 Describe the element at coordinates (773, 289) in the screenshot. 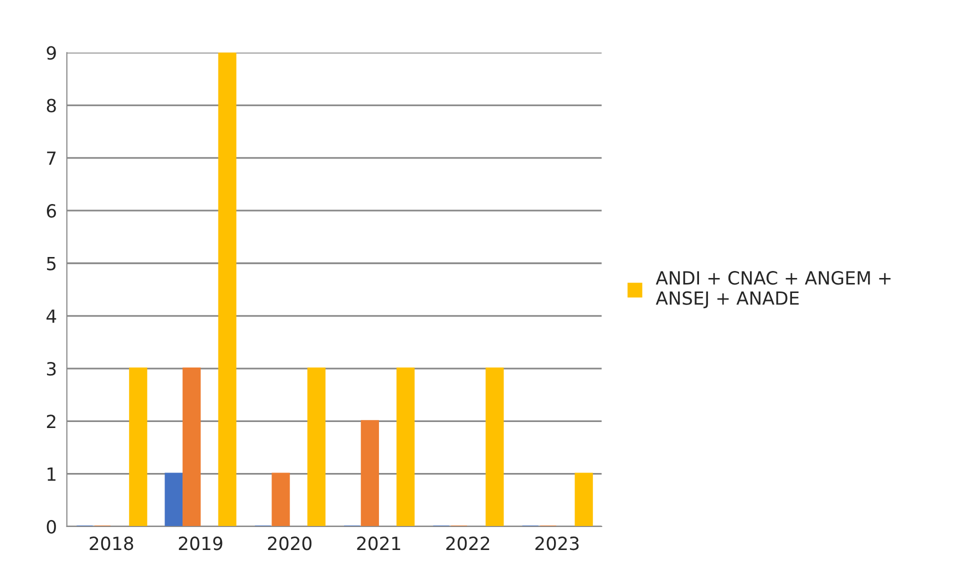

I see `legend-label: ANDI + CNAC + ANGEM + ANSEJ + ANADE` at that location.